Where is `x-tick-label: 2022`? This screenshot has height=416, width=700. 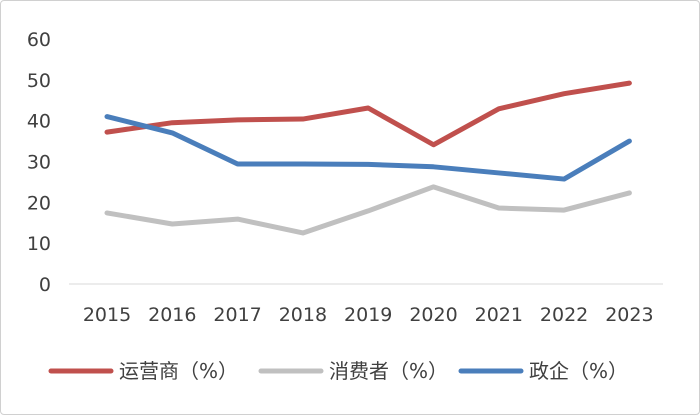
x-tick-label: 2022 is located at coordinates (564, 315).